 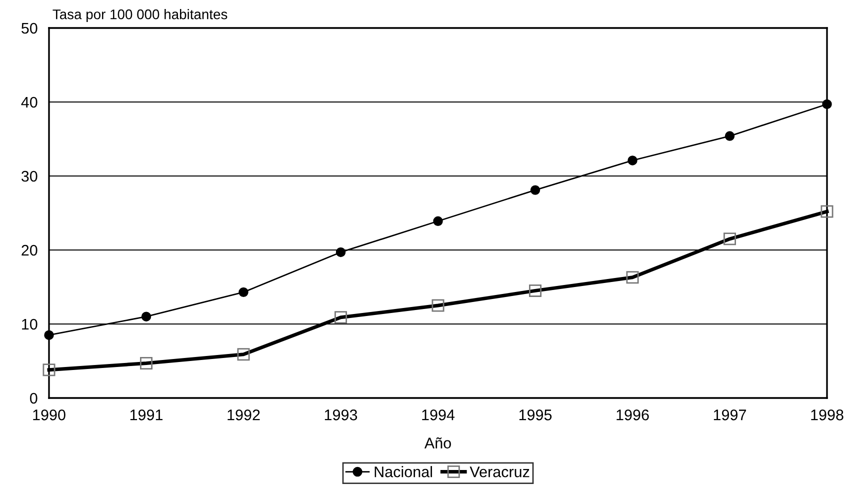 What do you see at coordinates (827, 415) in the screenshot?
I see `x-tick-label: 1998` at bounding box center [827, 415].